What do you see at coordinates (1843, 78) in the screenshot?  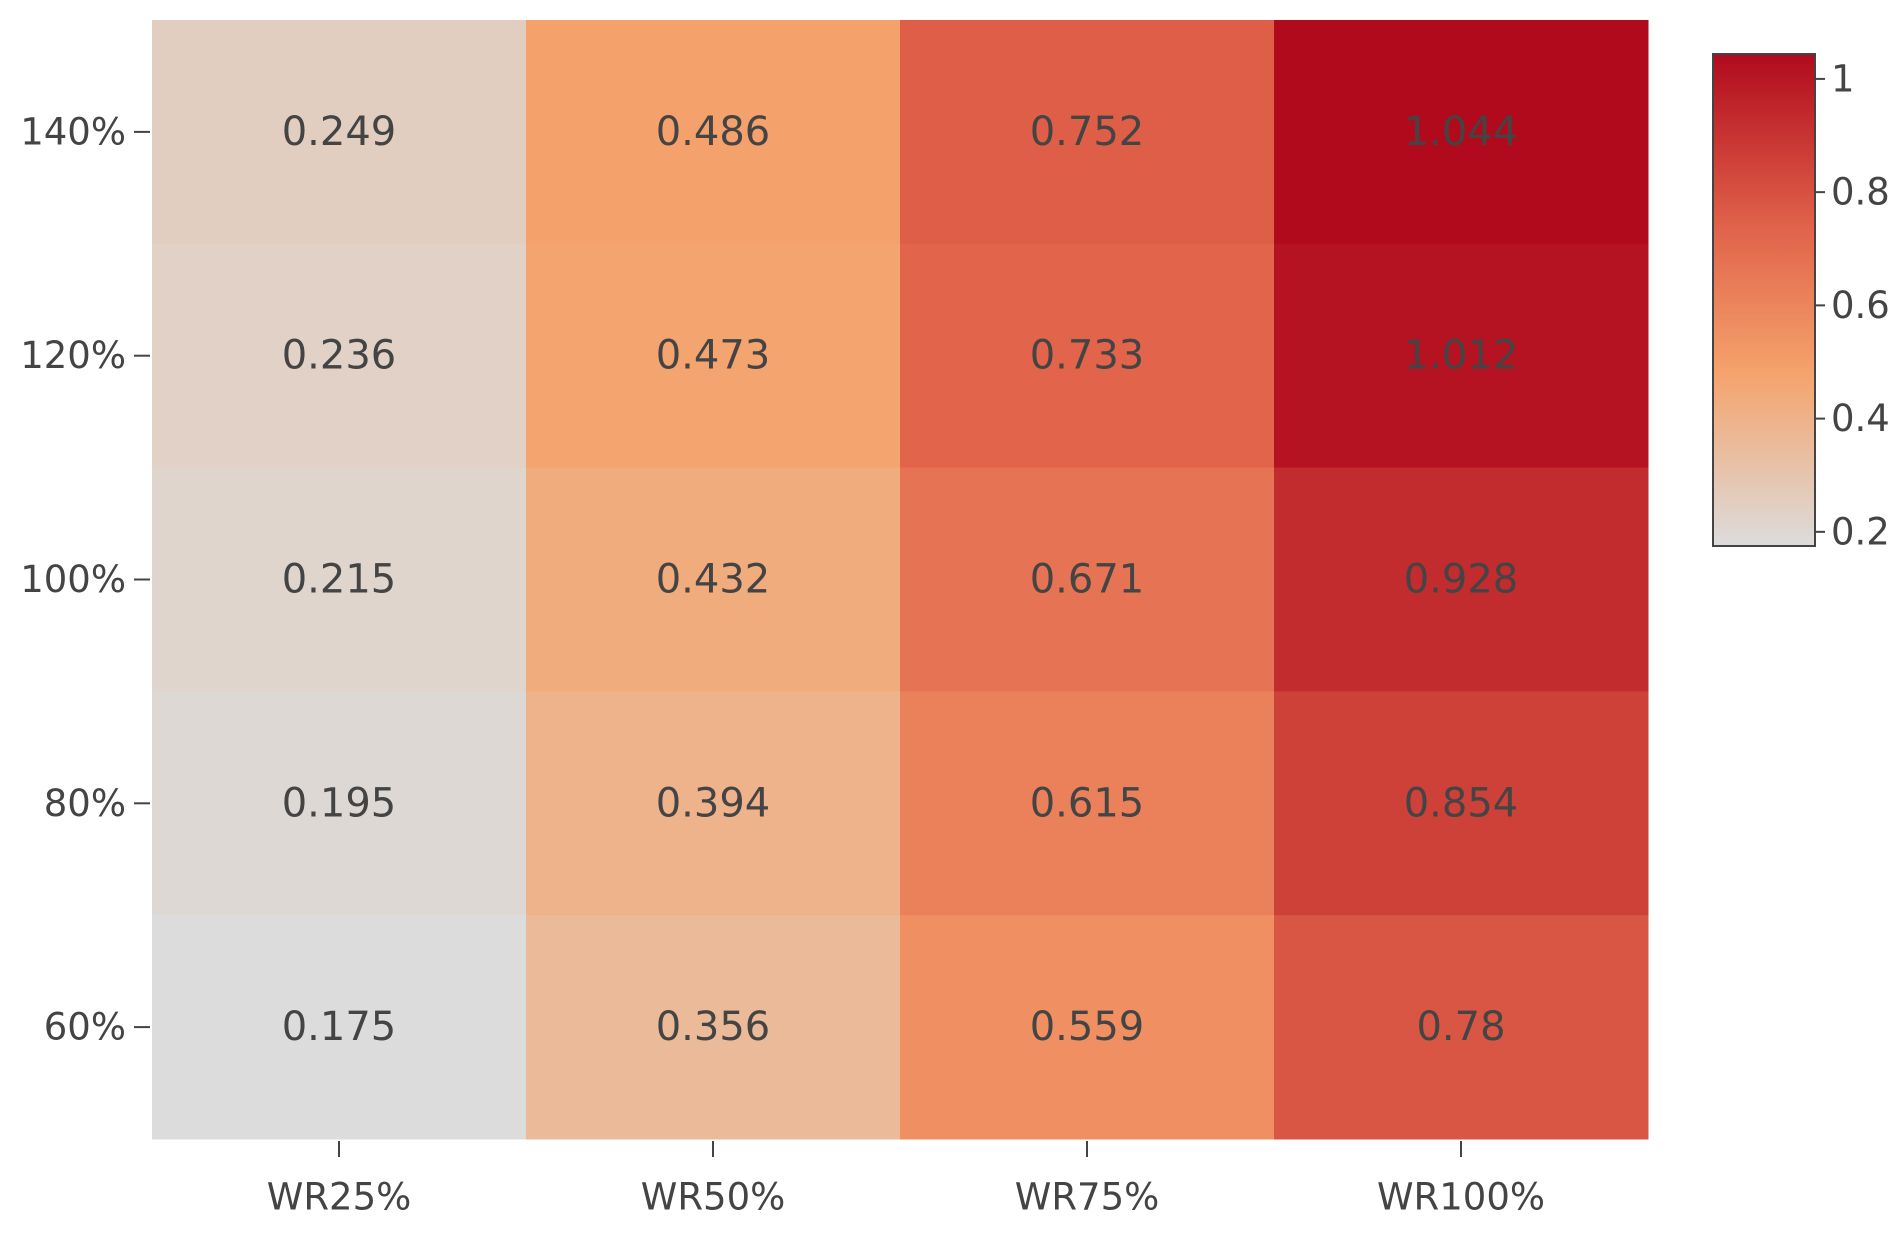 I see `colorbar-tick-label: 1` at bounding box center [1843, 78].